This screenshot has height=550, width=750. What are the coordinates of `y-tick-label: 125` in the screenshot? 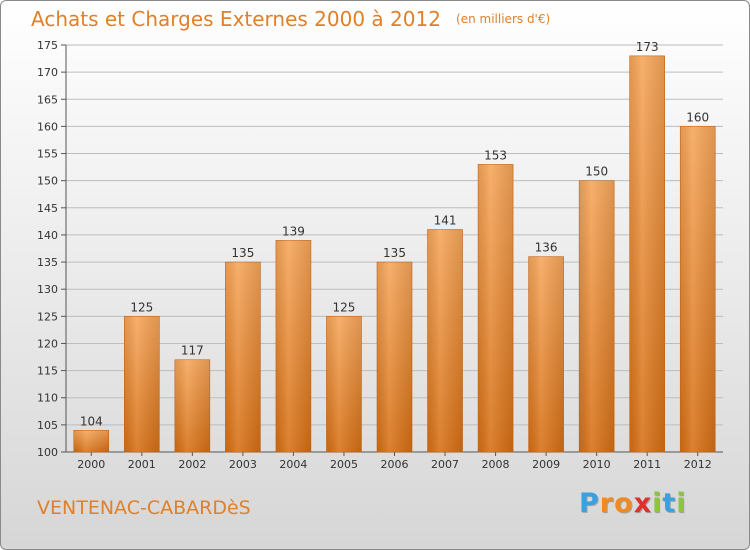 It's located at (47, 316).